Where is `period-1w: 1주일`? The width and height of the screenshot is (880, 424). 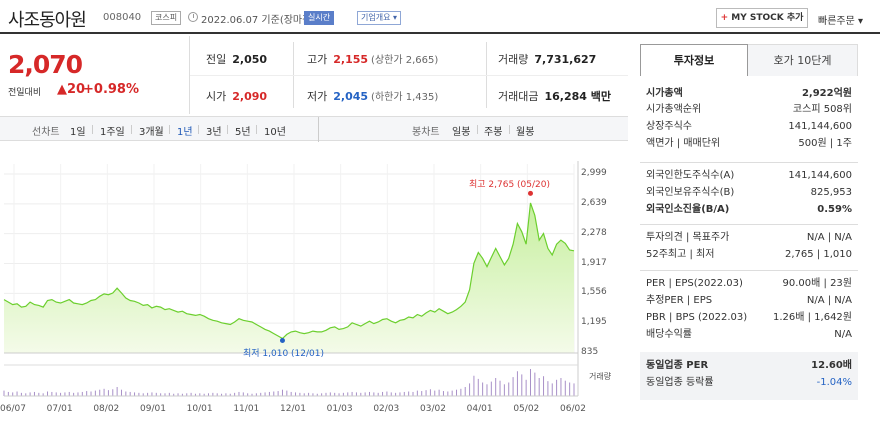 period-1w: 1주일 is located at coordinates (112, 132).